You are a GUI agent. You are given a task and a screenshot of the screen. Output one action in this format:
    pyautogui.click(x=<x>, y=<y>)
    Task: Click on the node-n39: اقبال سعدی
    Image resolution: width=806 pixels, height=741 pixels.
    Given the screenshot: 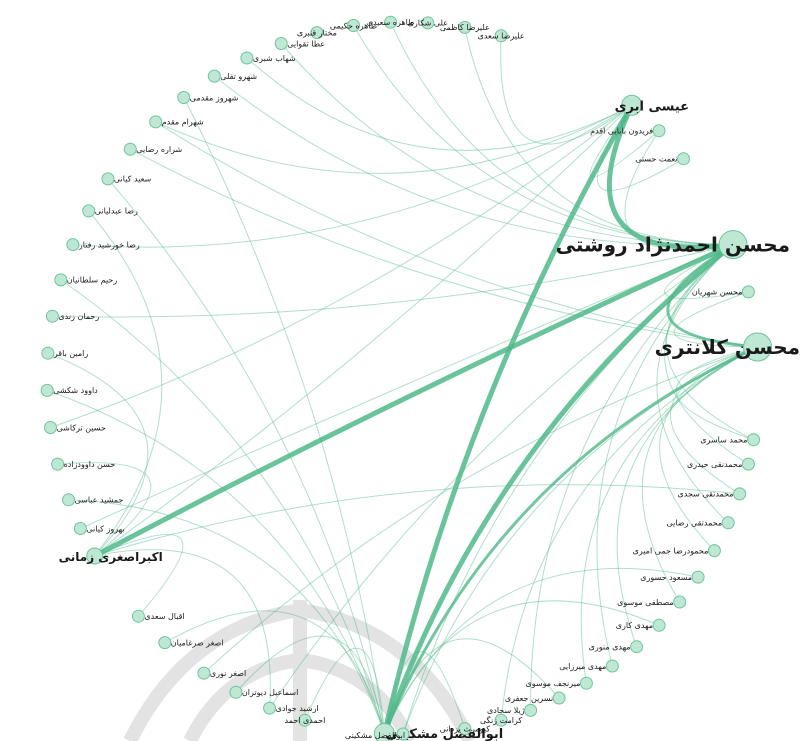 What is the action you would take?
    pyautogui.click(x=158, y=616)
    